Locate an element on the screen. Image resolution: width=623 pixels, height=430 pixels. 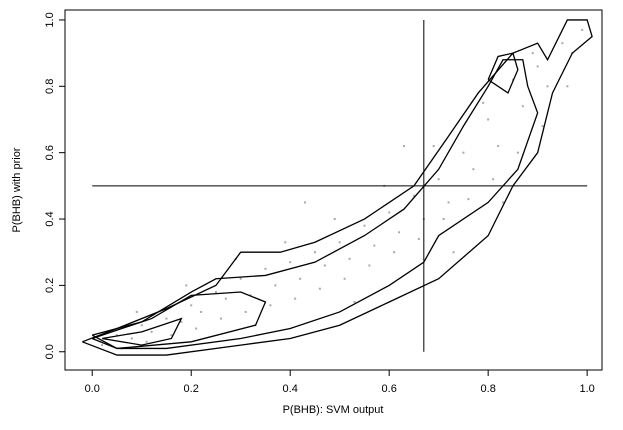
x-tick-label: 0.6 is located at coordinates (389, 389).